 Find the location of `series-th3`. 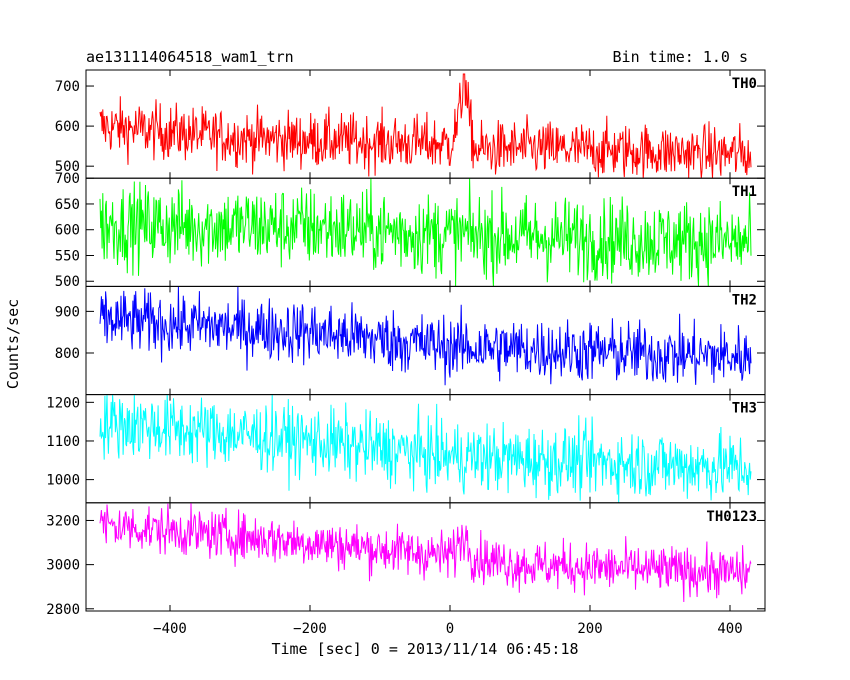

series-th3 is located at coordinates (425, 448).